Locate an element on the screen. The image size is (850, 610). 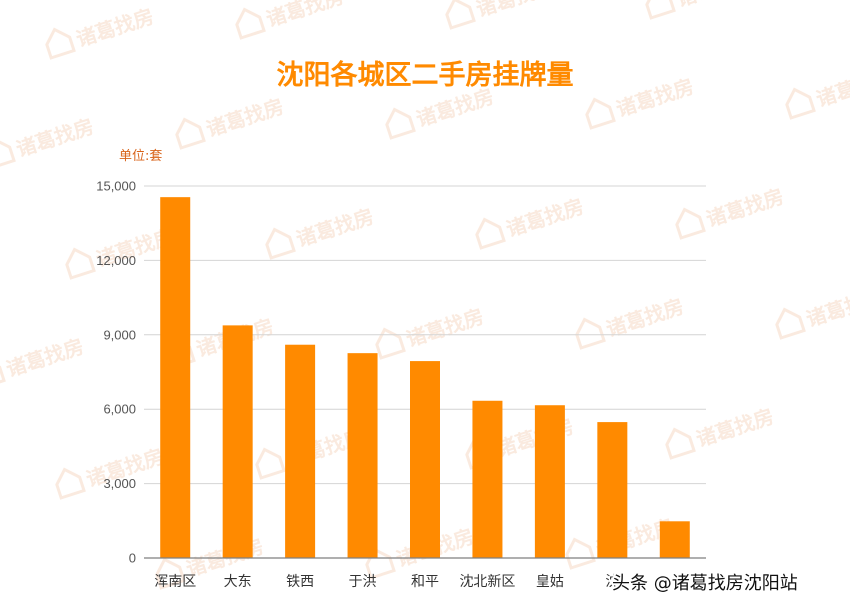
x-tick-label: 沈北新区 is located at coordinates (487, 582).